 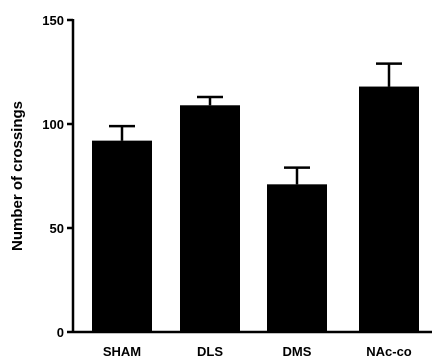 What do you see at coordinates (389, 209) in the screenshot?
I see `bar-nac-co` at bounding box center [389, 209].